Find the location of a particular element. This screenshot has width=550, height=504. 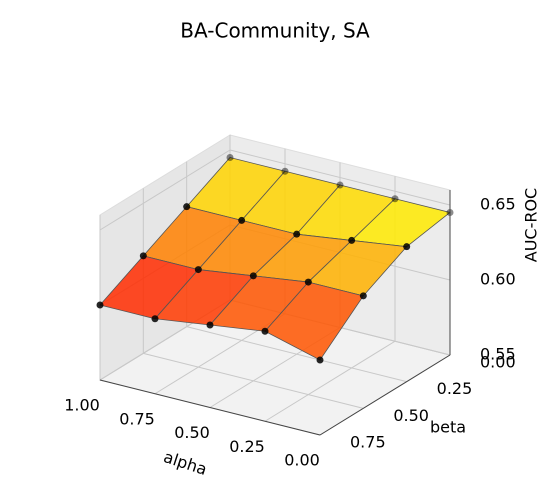

y-axis-label: beta is located at coordinates (448, 427).